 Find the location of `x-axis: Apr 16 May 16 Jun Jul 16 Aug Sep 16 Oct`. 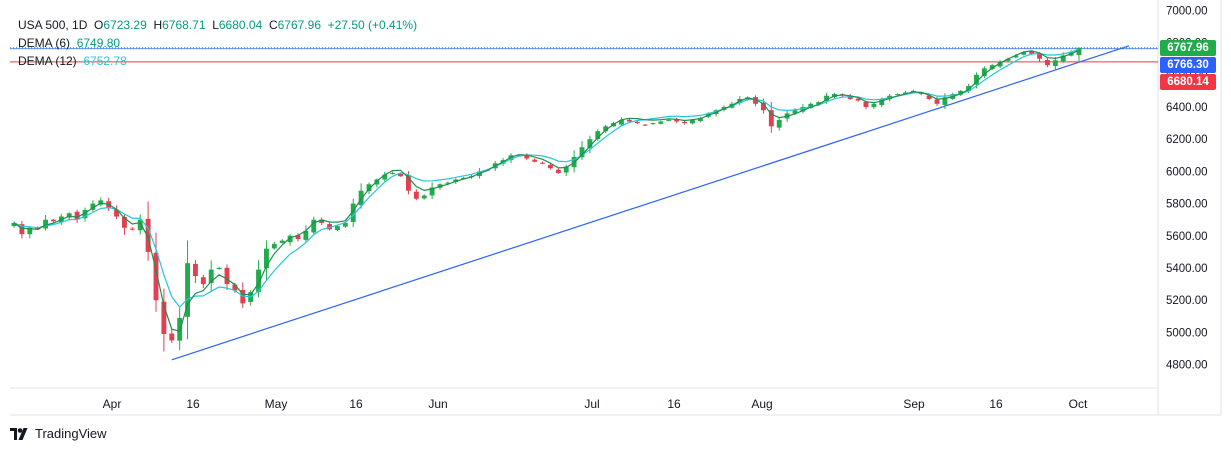

x-axis: Apr 16 May 16 Jun Jul 16 Aug Sep 16 Oct is located at coordinates (595, 404).